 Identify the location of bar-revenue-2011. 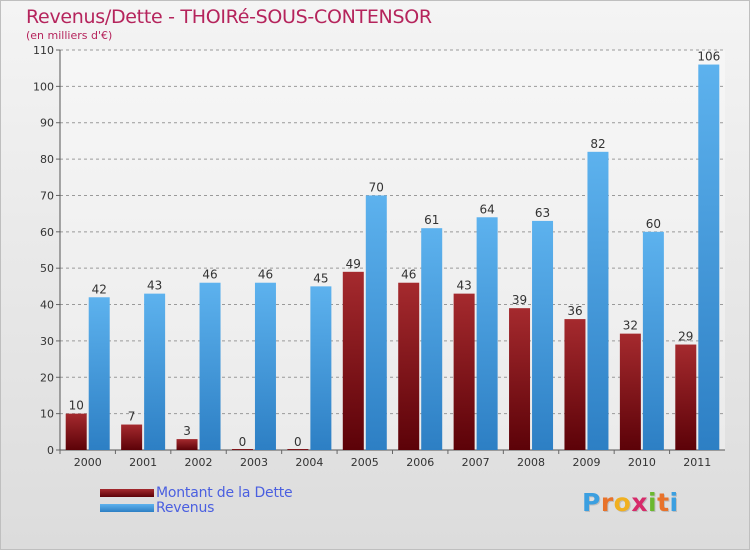
(709, 257).